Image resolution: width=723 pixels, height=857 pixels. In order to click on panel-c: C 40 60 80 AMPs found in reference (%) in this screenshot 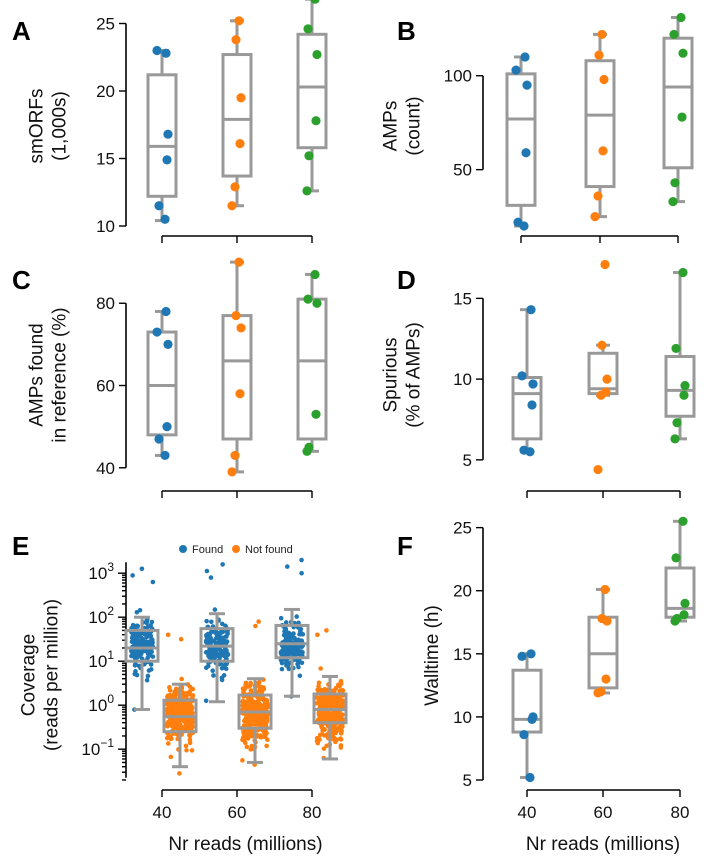, I will do `click(170, 377)`.